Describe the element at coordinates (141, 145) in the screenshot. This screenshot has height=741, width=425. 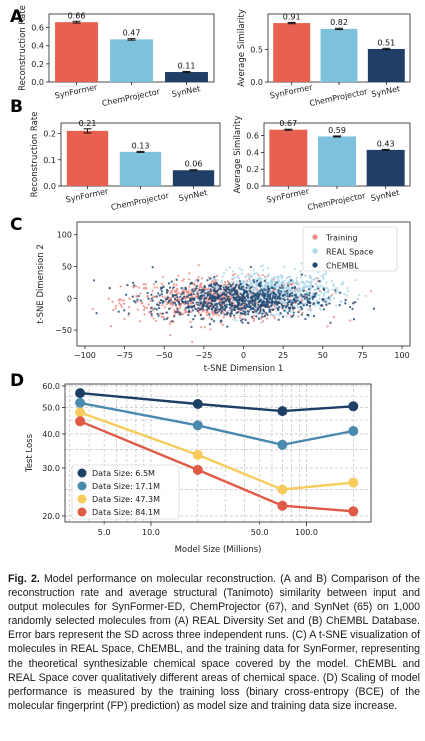
I see `data-label: 0.13` at that location.